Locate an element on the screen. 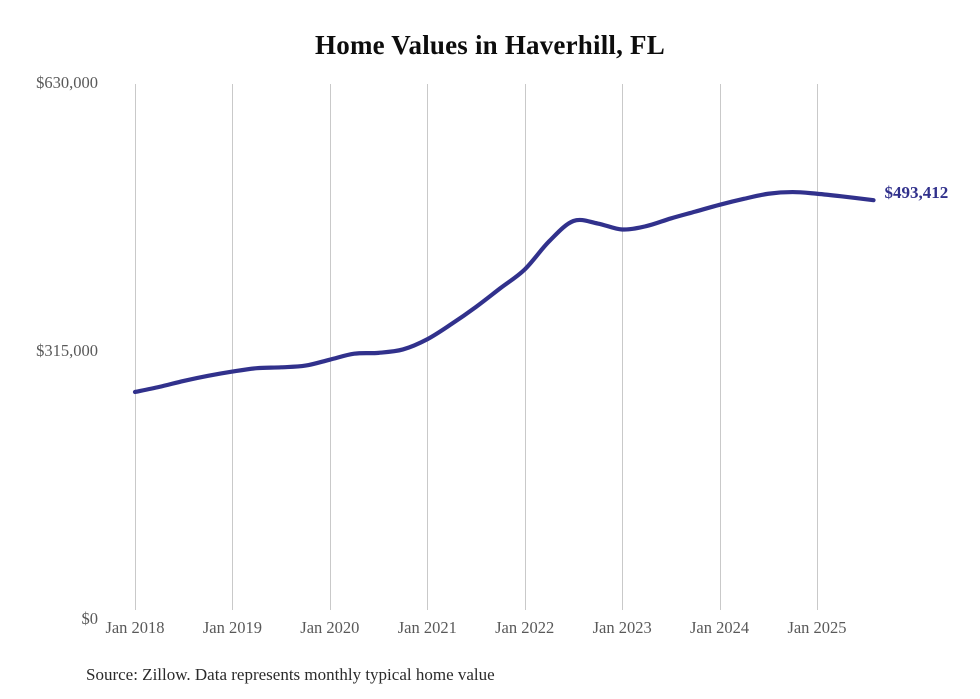 This screenshot has height=699, width=980. x-axis-tick-label: Jan 2020 is located at coordinates (330, 627).